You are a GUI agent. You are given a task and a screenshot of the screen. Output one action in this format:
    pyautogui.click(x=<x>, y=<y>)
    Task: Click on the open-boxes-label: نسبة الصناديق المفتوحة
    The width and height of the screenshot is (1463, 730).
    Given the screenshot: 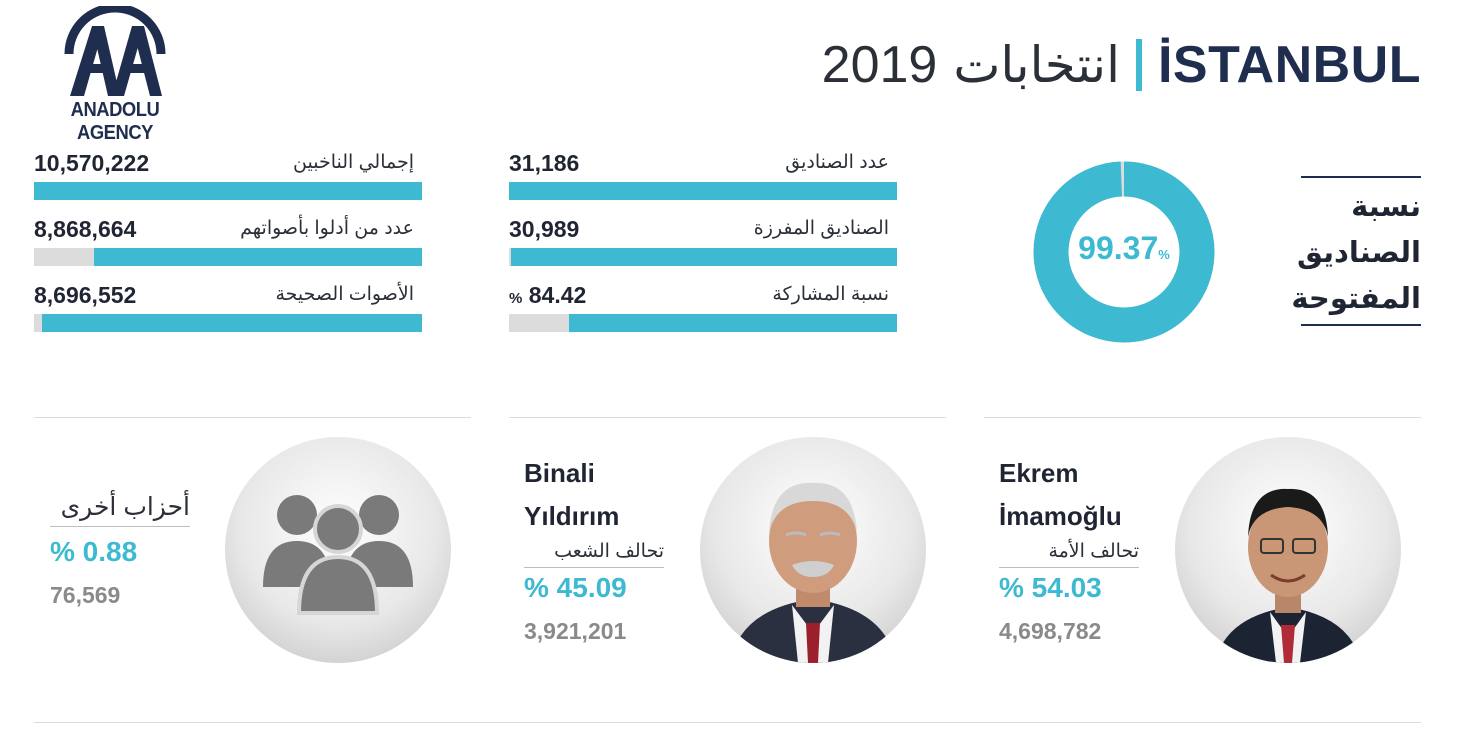 What is the action you would take?
    pyautogui.click(x=1356, y=251)
    